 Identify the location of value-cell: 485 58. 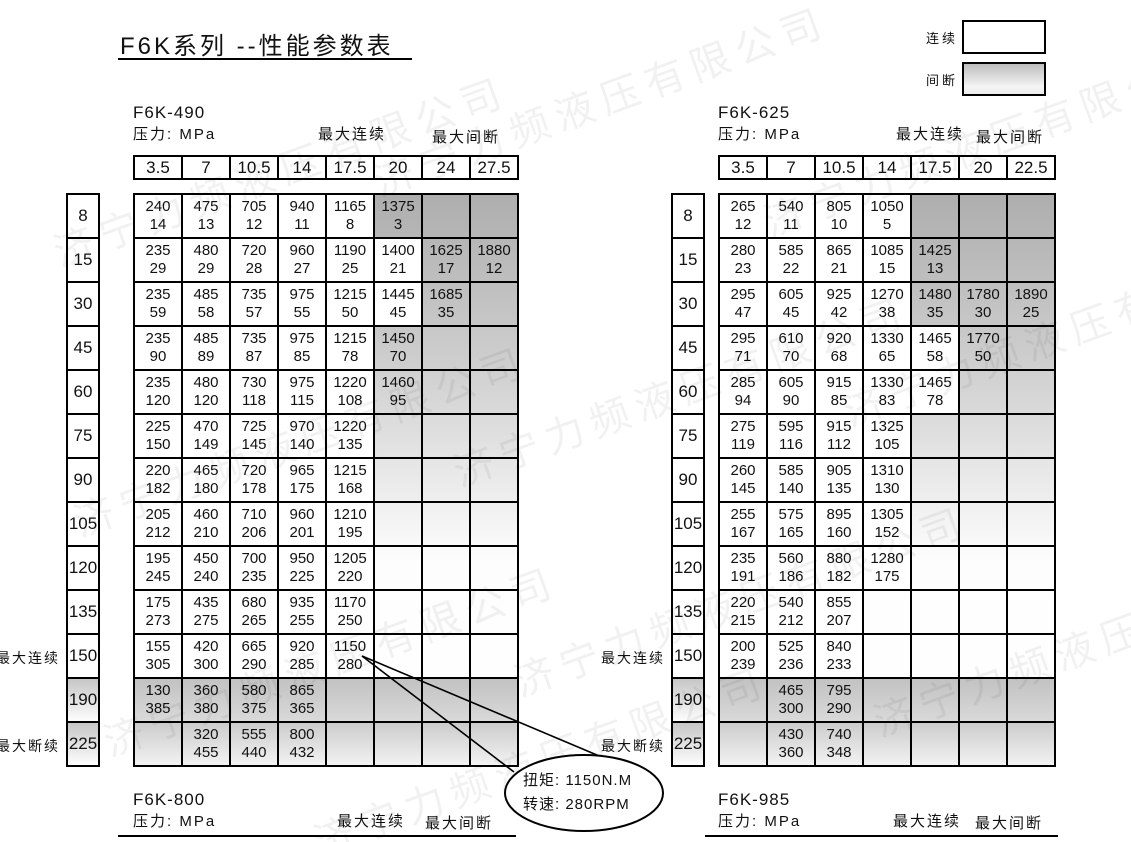
(207, 305).